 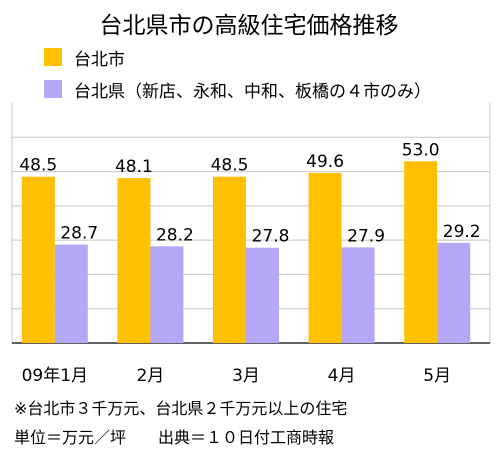 What do you see at coordinates (55, 376) in the screenshot?
I see `x-tick-label: 09年1月` at bounding box center [55, 376].